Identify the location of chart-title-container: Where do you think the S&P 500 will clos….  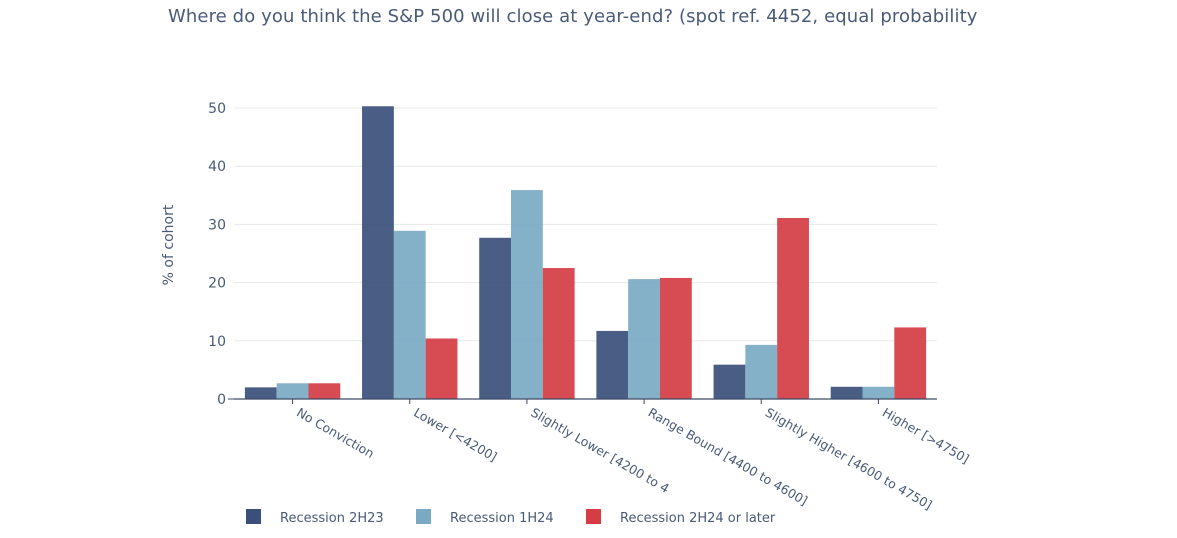
(605, 16).